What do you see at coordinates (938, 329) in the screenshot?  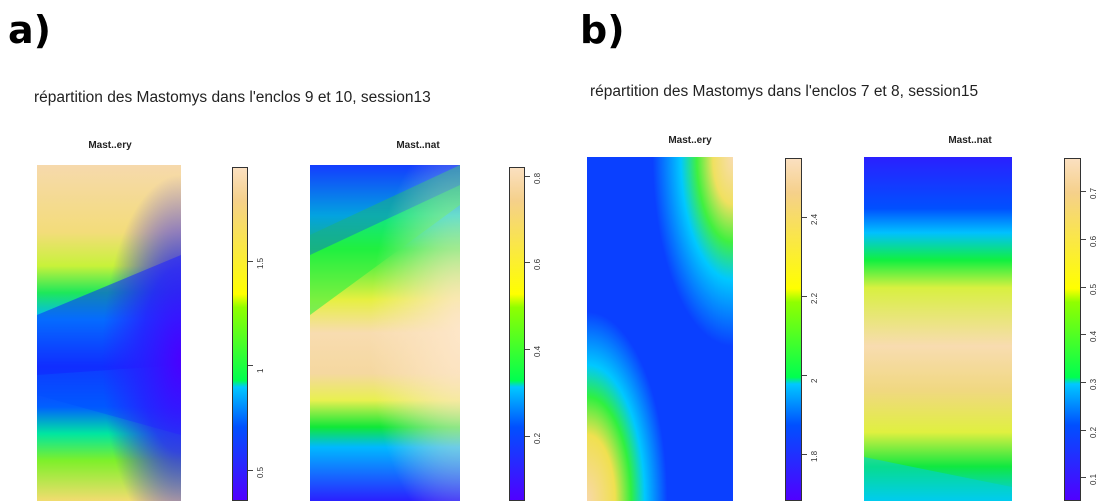 I see `map-b2-heatmap` at bounding box center [938, 329].